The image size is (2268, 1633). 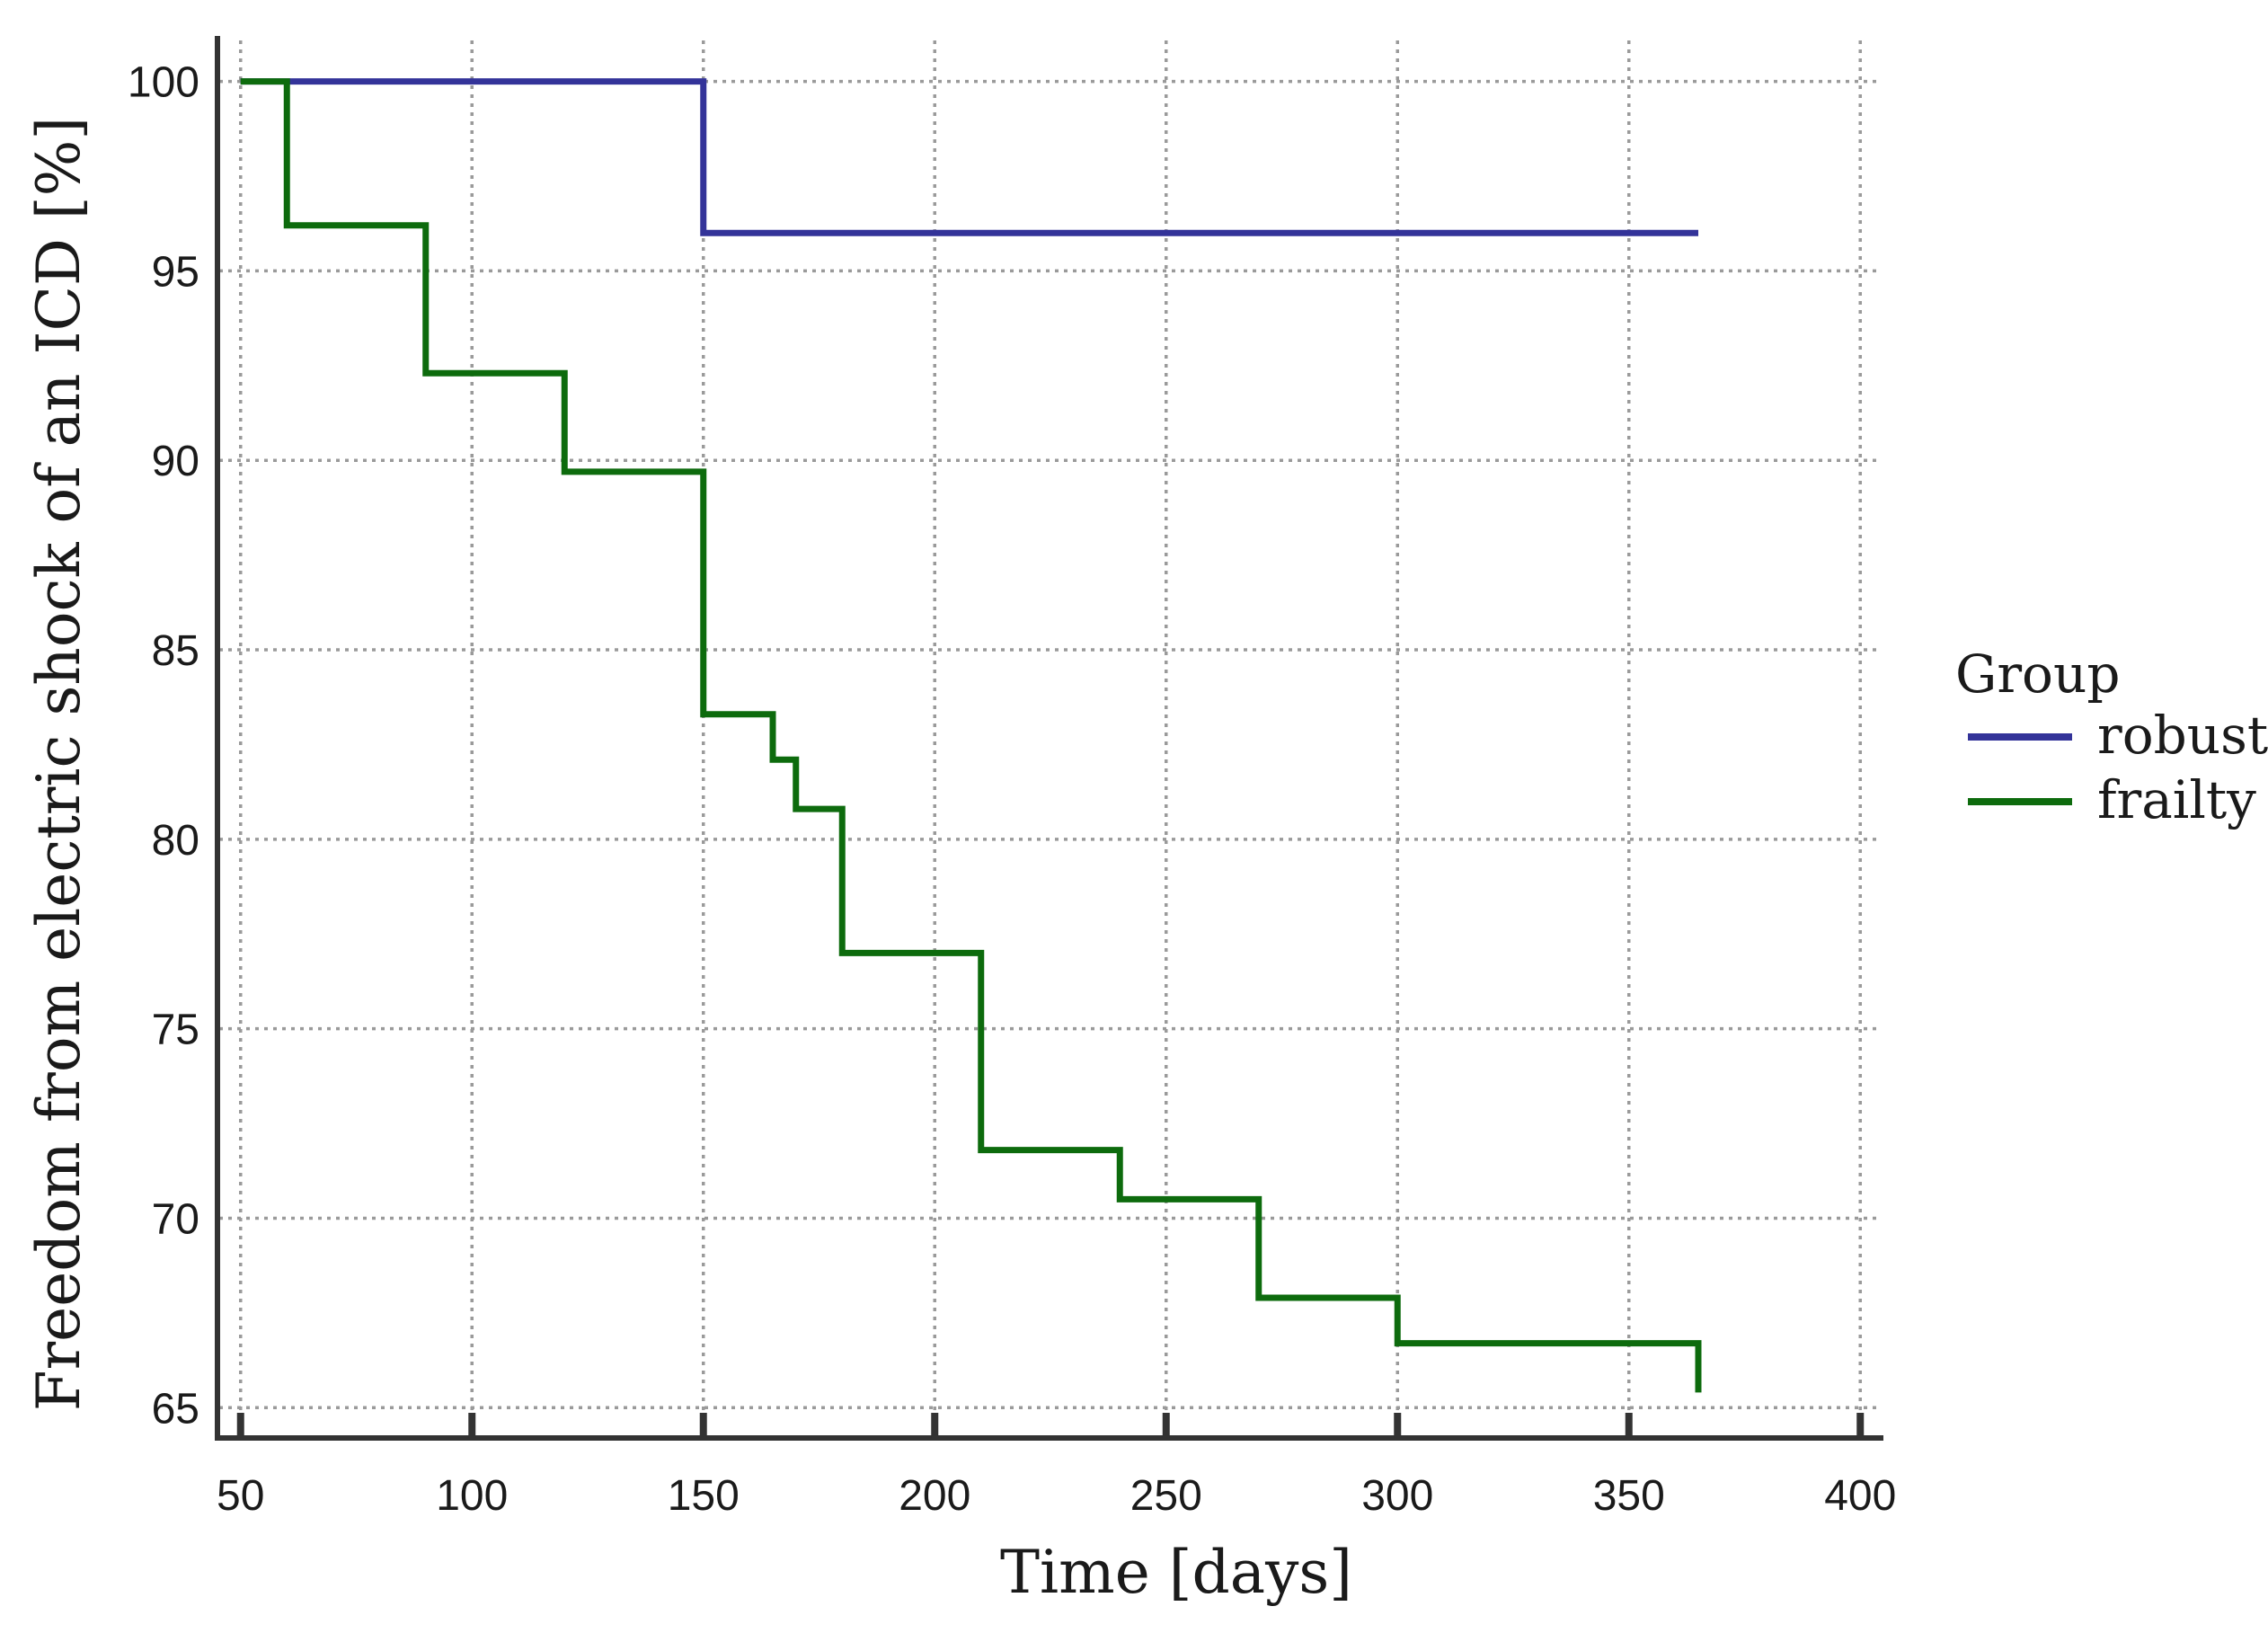 I want to click on x-tick-label: 300, so click(x=1397, y=1496).